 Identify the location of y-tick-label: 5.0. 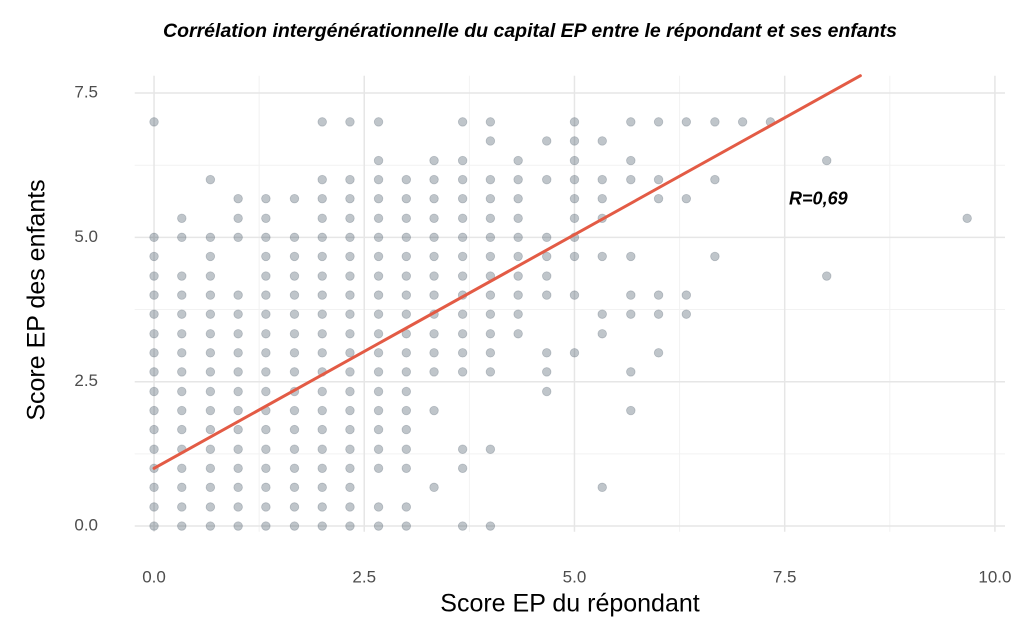
(86, 236).